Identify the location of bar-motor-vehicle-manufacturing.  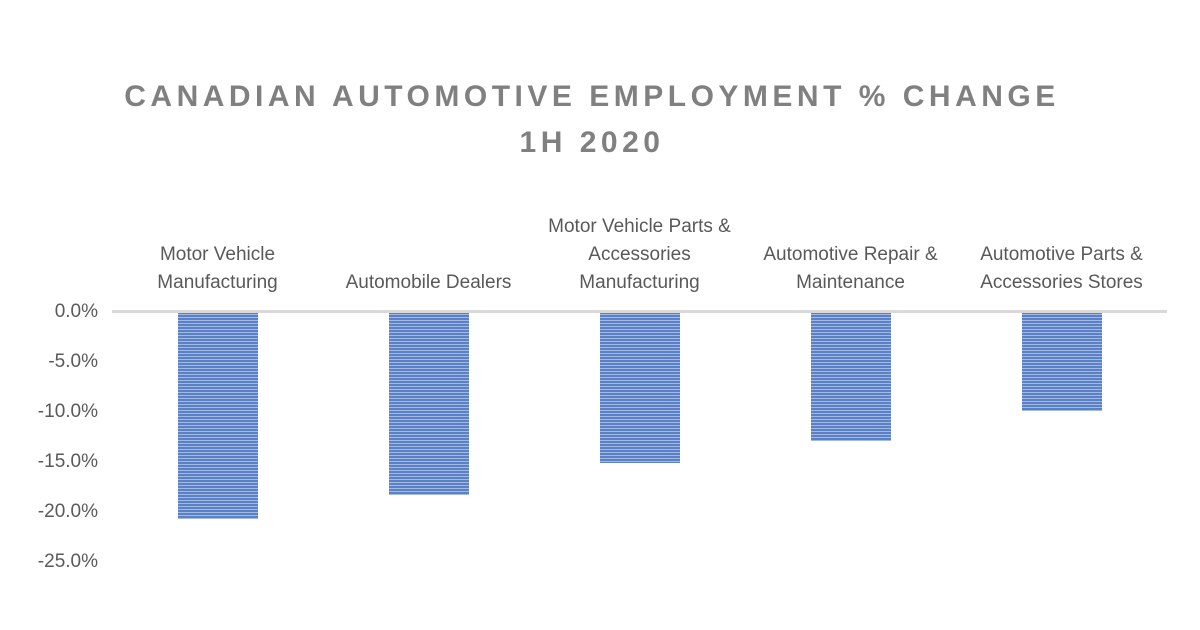
(217, 415).